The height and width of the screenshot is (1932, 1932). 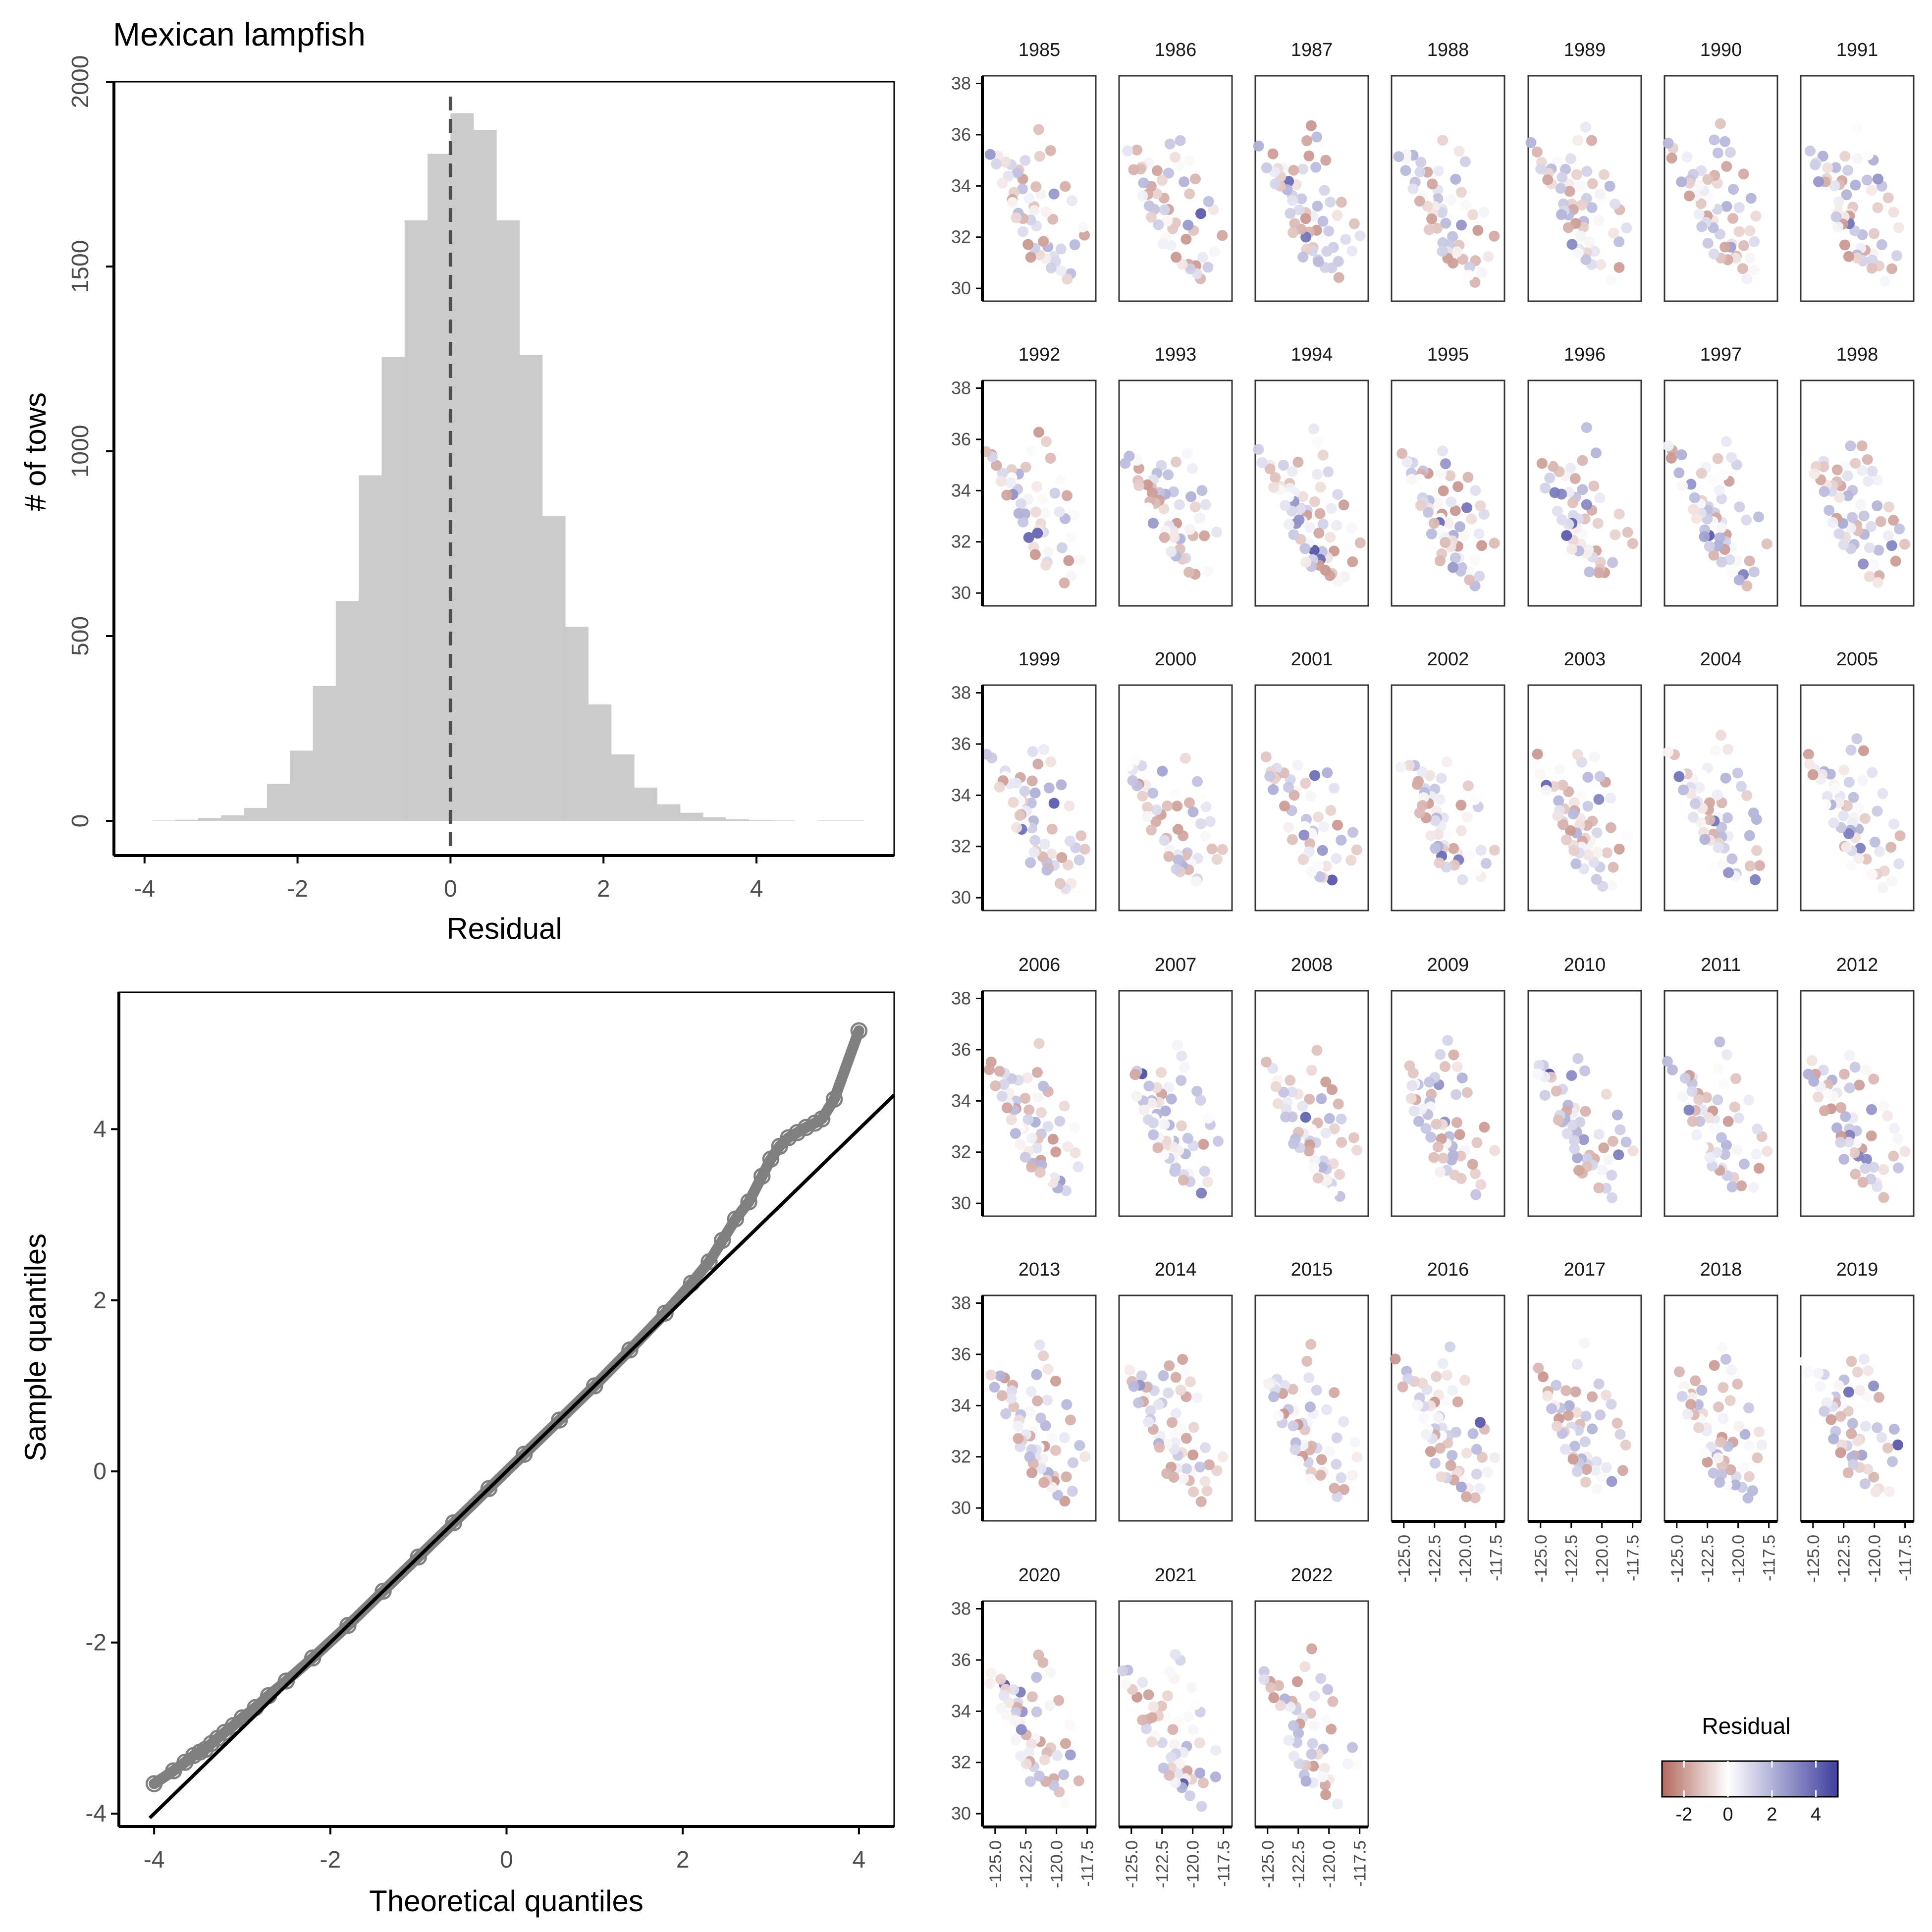 I want to click on facet-y-tick-label: 32, so click(x=961, y=1152).